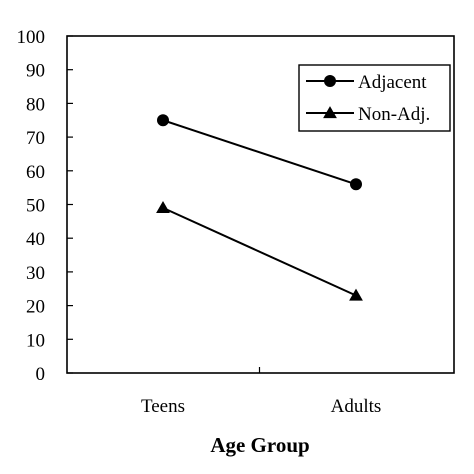 The height and width of the screenshot is (474, 474). I want to click on legend: Adjacent Non-Adj., so click(374, 98).